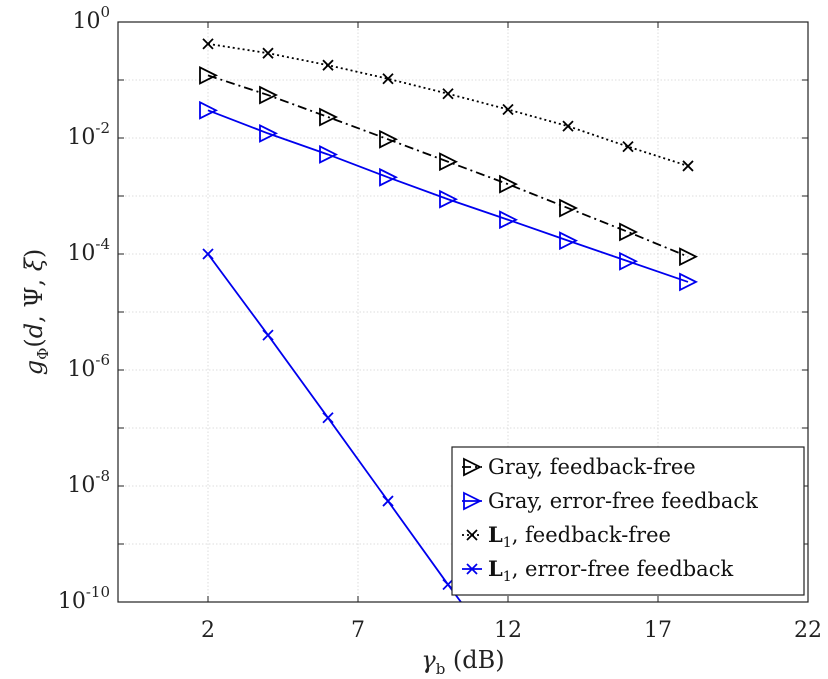 The height and width of the screenshot is (679, 828). Describe the element at coordinates (358, 630) in the screenshot. I see `x-tick-label: 7` at that location.